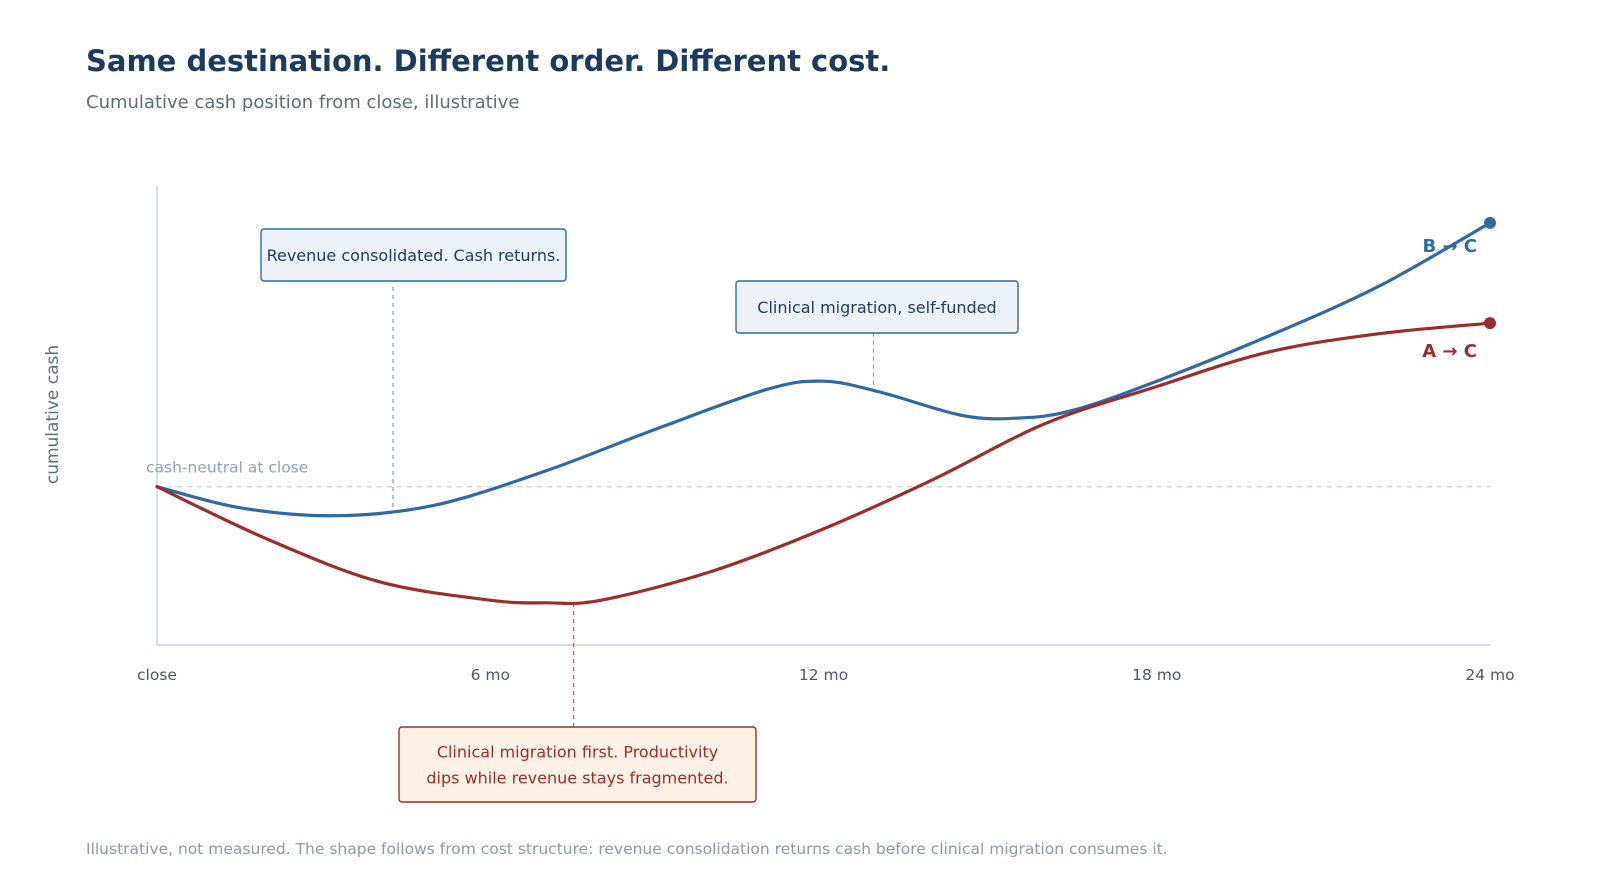 The height and width of the screenshot is (886, 1600). What do you see at coordinates (490, 675) in the screenshot?
I see `x-tick-label: 6 mo` at bounding box center [490, 675].